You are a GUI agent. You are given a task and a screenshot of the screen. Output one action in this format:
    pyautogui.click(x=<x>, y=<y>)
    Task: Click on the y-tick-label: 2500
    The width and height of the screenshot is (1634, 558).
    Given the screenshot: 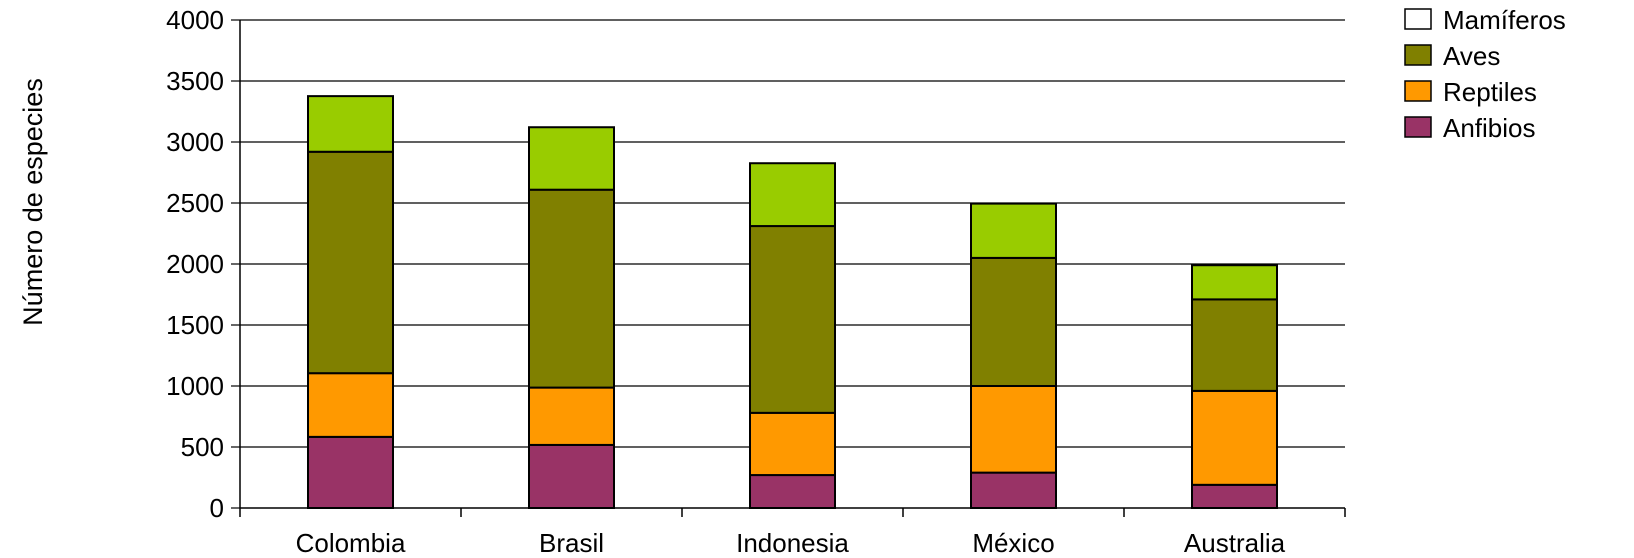 What is the action you would take?
    pyautogui.click(x=195, y=203)
    